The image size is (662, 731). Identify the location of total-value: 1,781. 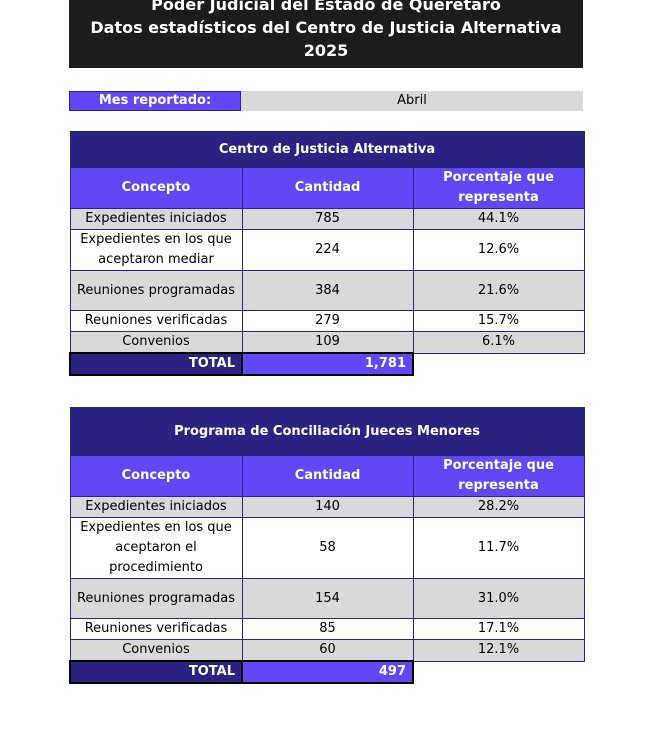
(327, 364).